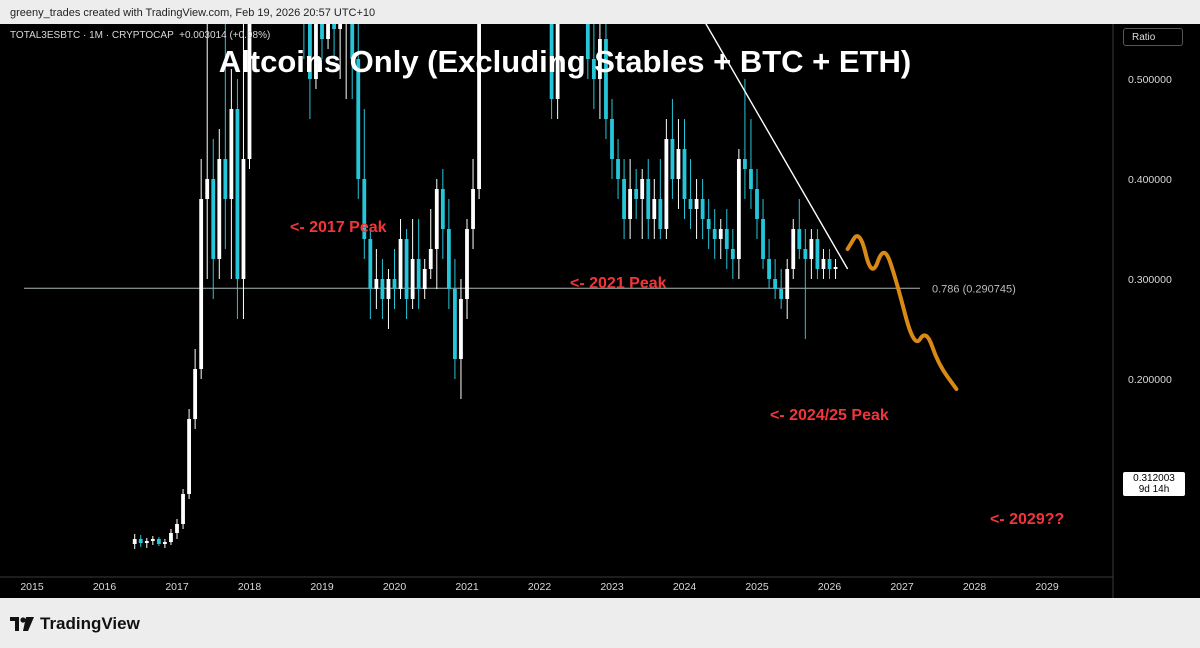  I want to click on x-tick-label: 2020, so click(395, 587).